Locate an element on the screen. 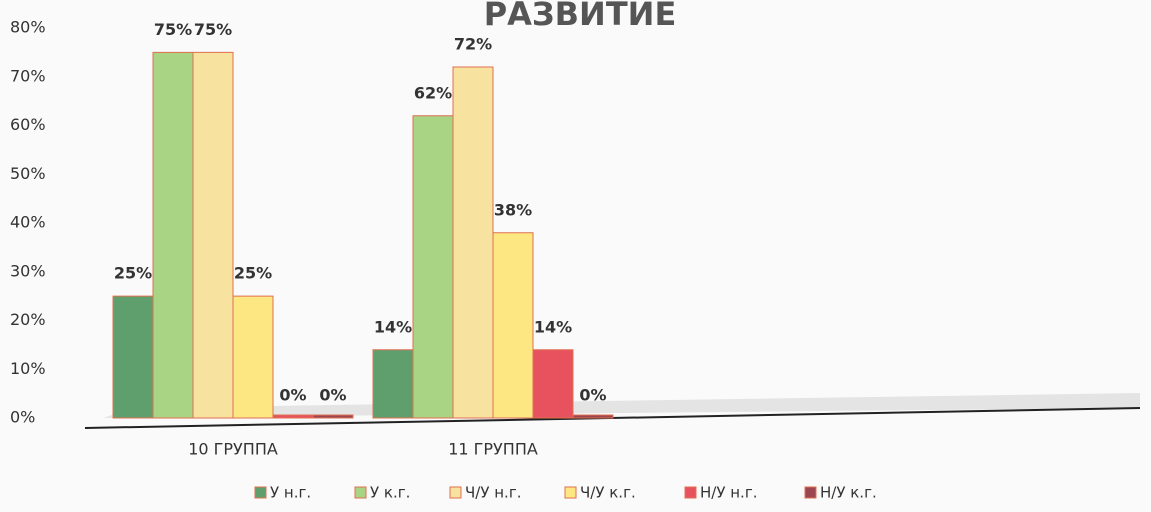 The width and height of the screenshot is (1151, 512). data-label: 62% is located at coordinates (433, 92).